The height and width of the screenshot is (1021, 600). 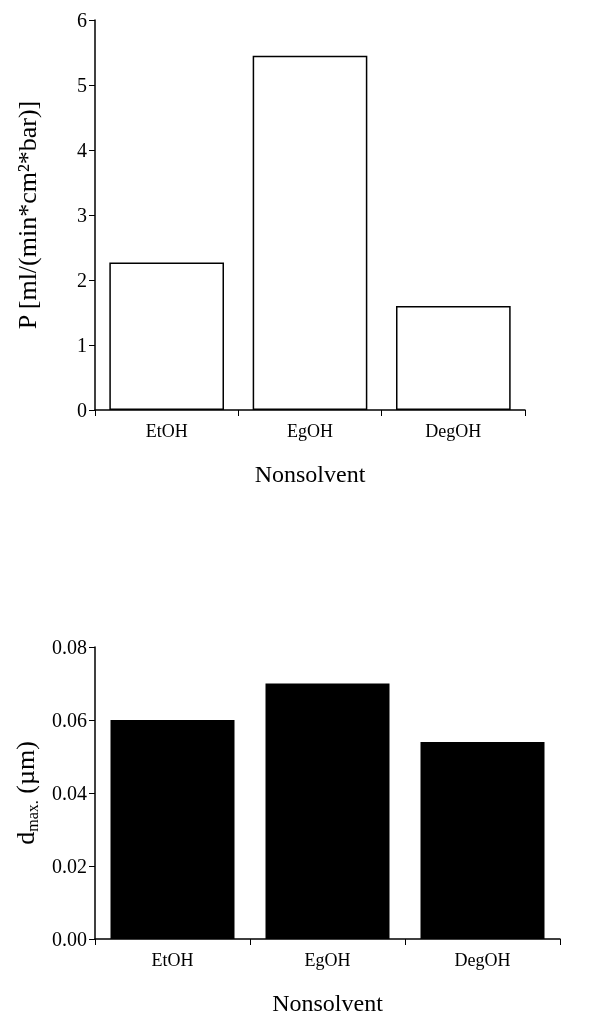 What do you see at coordinates (82, 345) in the screenshot?
I see `y-tick-label: 1` at bounding box center [82, 345].